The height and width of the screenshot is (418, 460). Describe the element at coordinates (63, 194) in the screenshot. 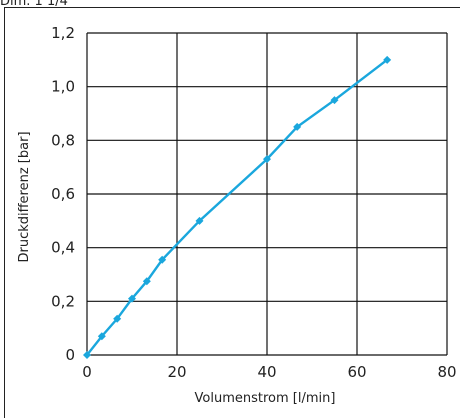

I see `y-tick-label-3: 0,6` at that location.